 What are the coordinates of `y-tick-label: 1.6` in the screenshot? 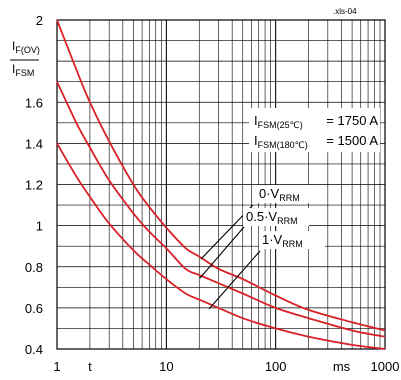 It's located at (34, 102).